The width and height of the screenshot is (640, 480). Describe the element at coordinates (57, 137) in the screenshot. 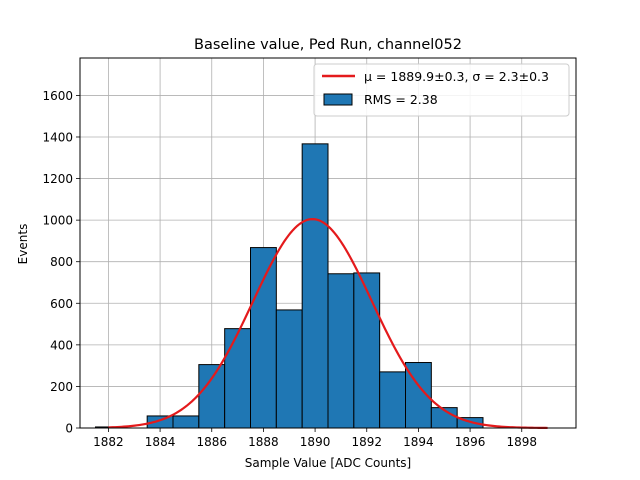

I see `y-tick-label: 1400` at that location.